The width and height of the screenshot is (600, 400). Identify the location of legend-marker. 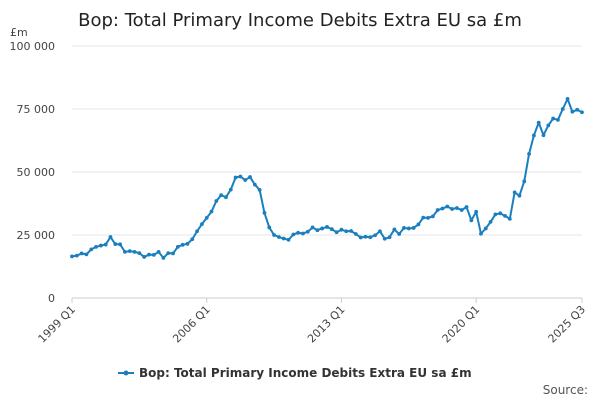
(126, 373).